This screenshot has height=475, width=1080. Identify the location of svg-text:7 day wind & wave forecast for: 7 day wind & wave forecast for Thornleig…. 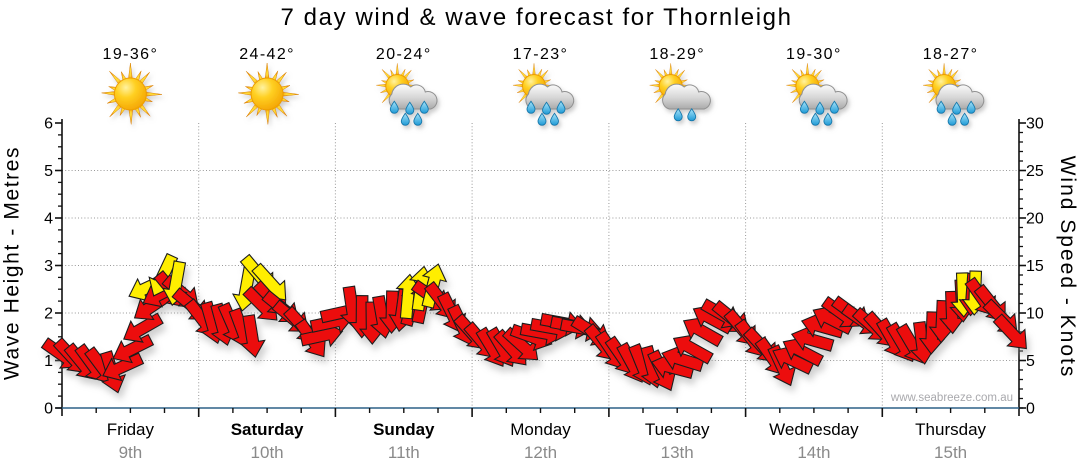
(536, 17).